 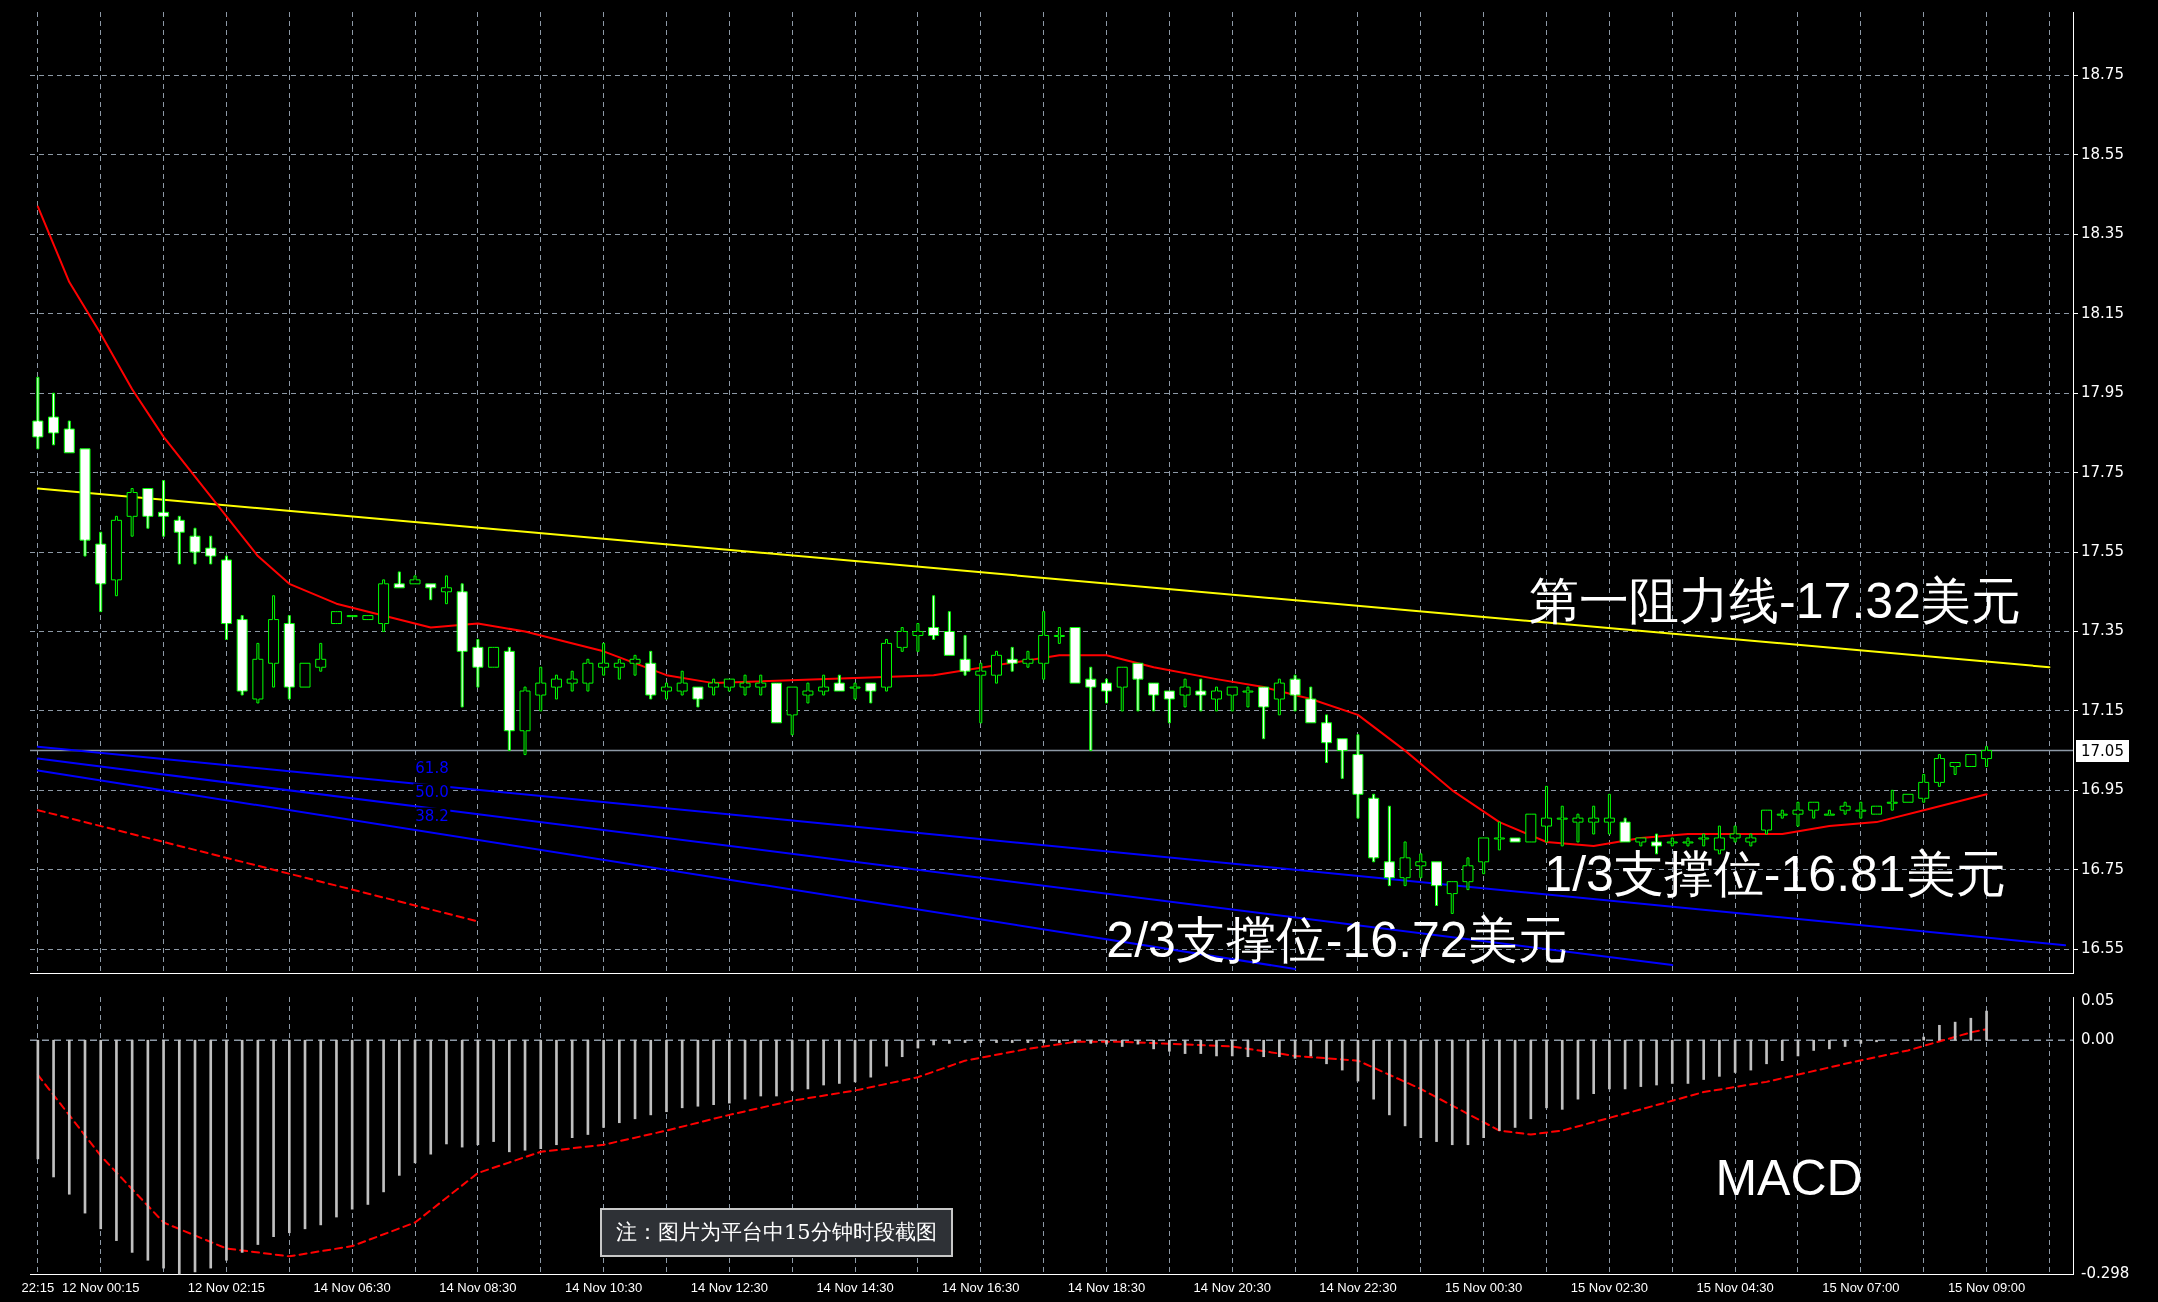 I want to click on y-tick-label: 18.75, so click(x=2102, y=74).